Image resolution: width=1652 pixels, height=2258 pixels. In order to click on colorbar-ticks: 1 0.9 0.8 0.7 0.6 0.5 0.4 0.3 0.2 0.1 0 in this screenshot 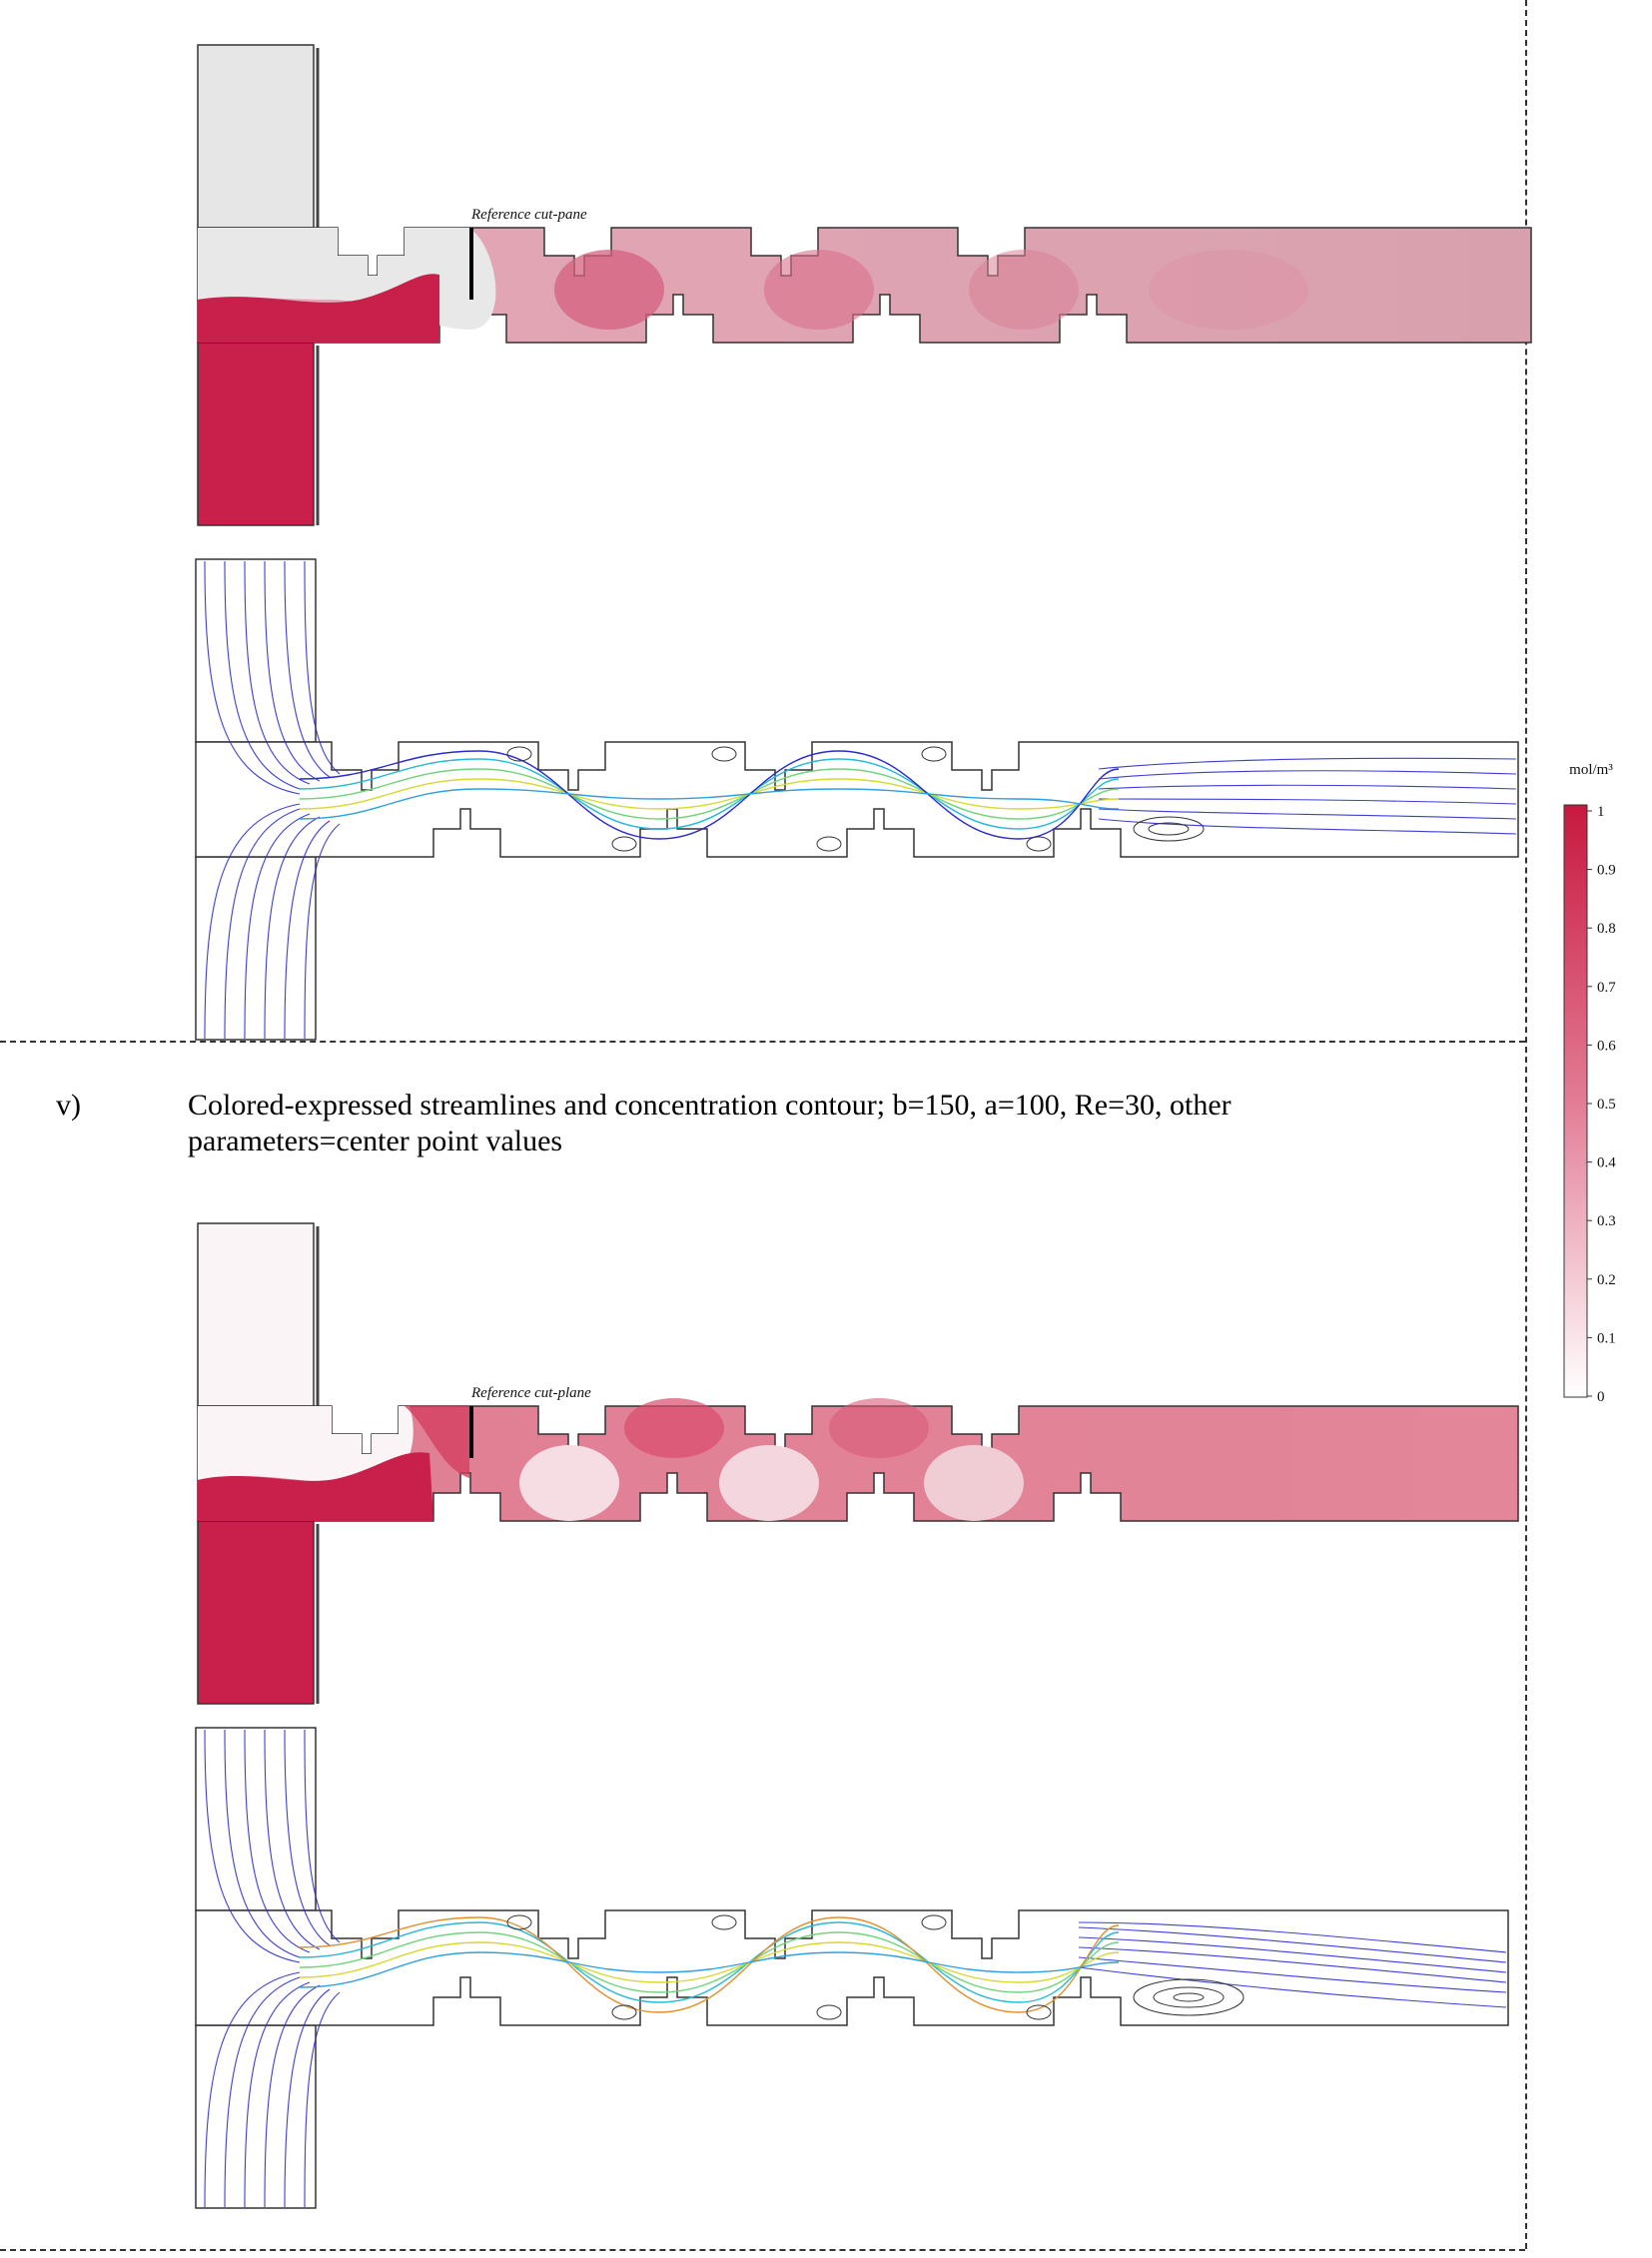, I will do `click(1601, 1104)`.